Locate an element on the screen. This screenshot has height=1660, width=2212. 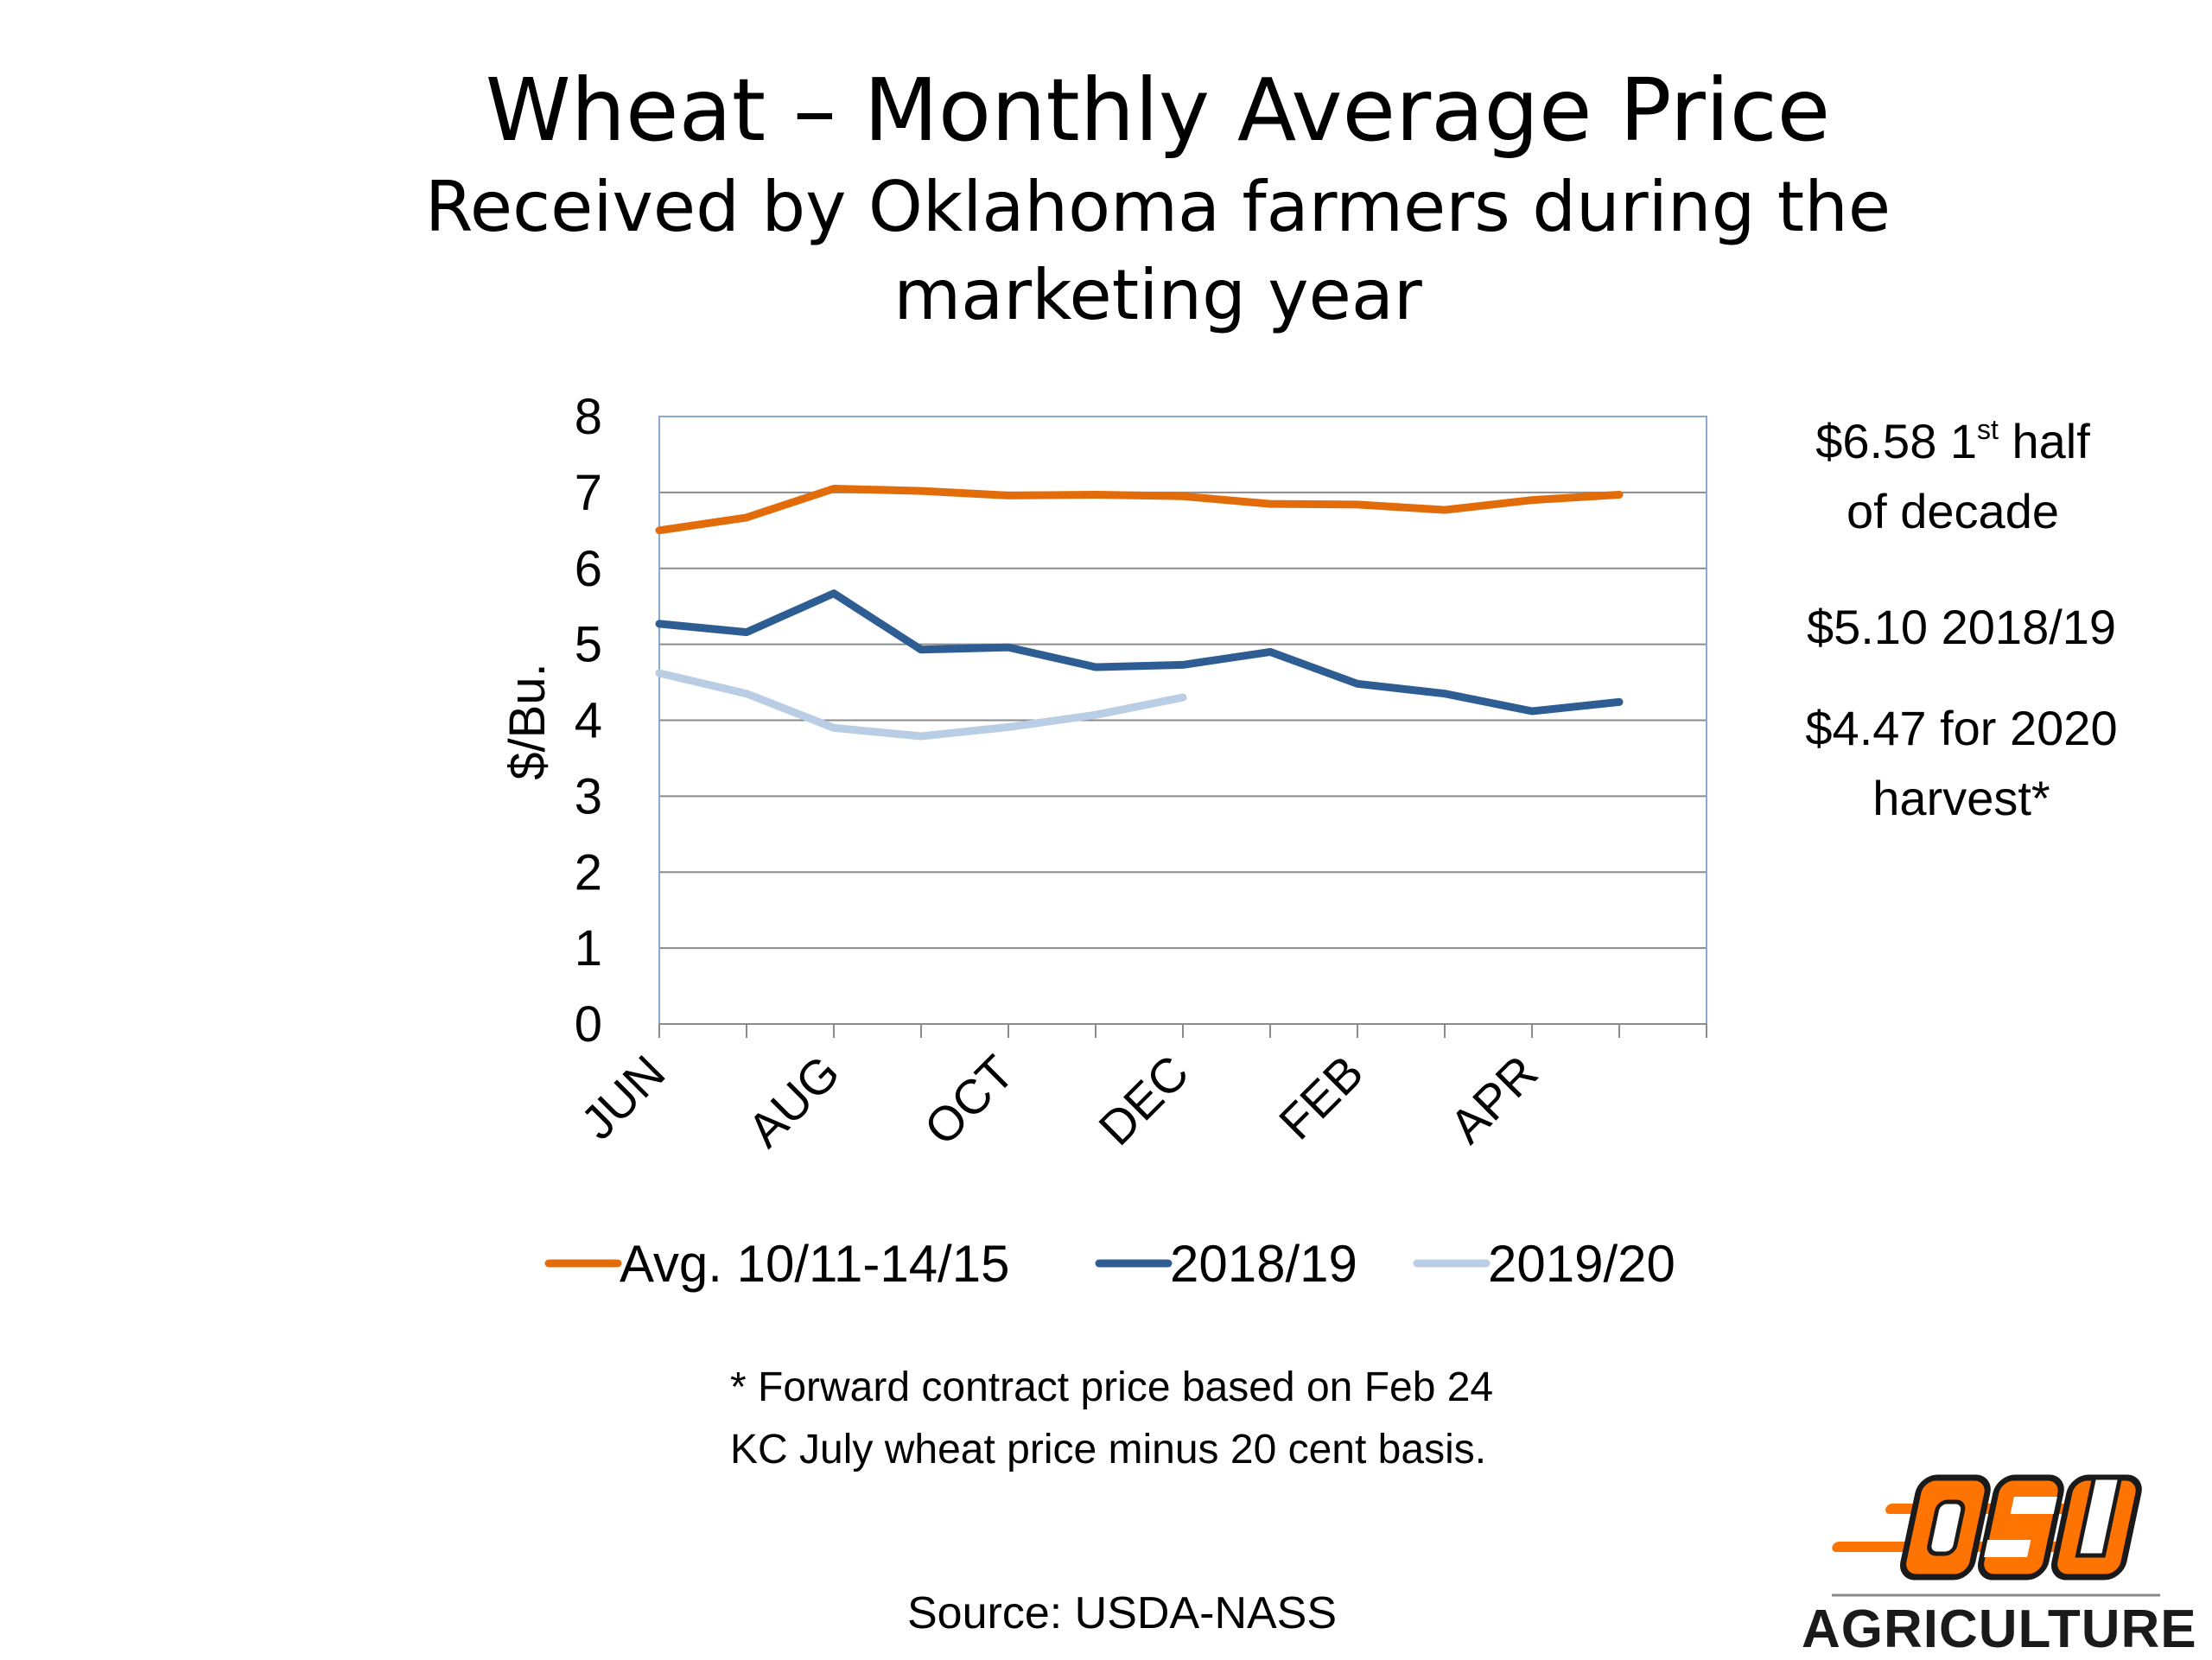
annotation-first-half-line2: of decade is located at coordinates (1953, 511).